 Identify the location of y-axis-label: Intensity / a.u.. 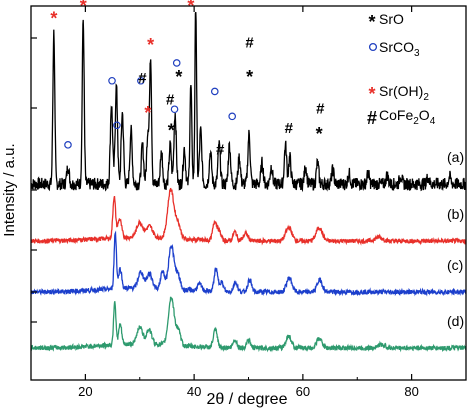
(9, 189).